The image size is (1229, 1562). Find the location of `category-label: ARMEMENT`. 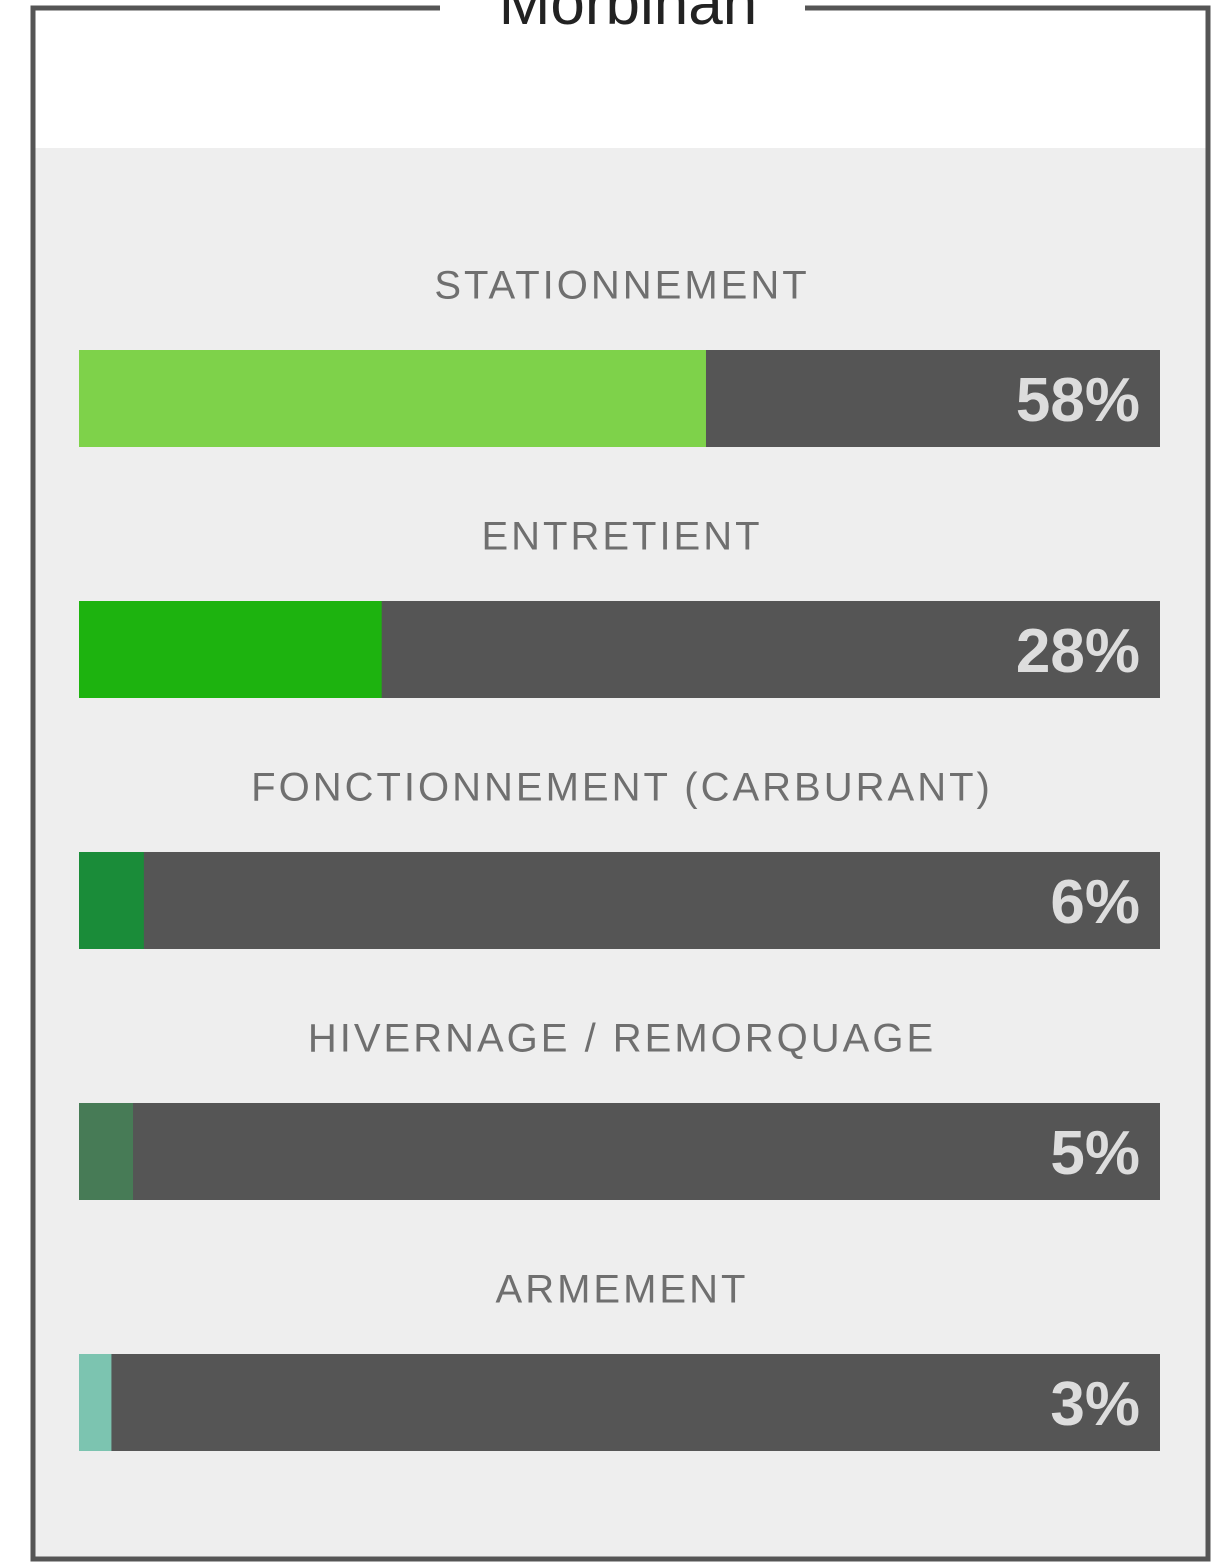

category-label: ARMEMENT is located at coordinates (622, 1290).